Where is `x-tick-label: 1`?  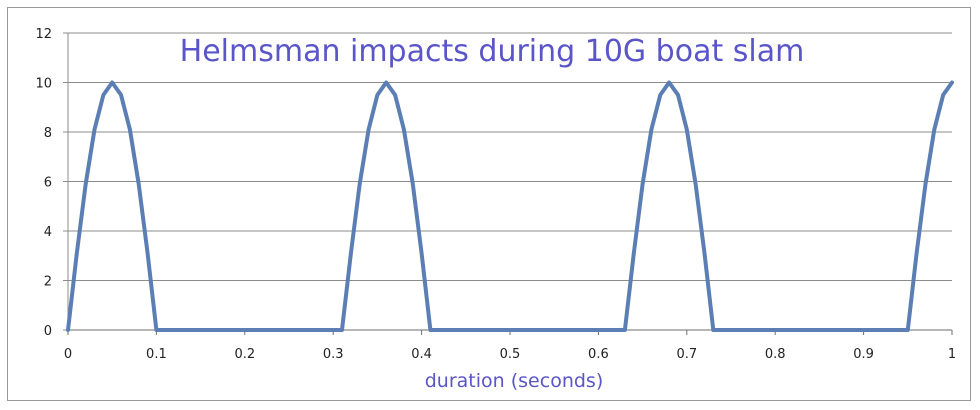
x-tick-label: 1 is located at coordinates (952, 354).